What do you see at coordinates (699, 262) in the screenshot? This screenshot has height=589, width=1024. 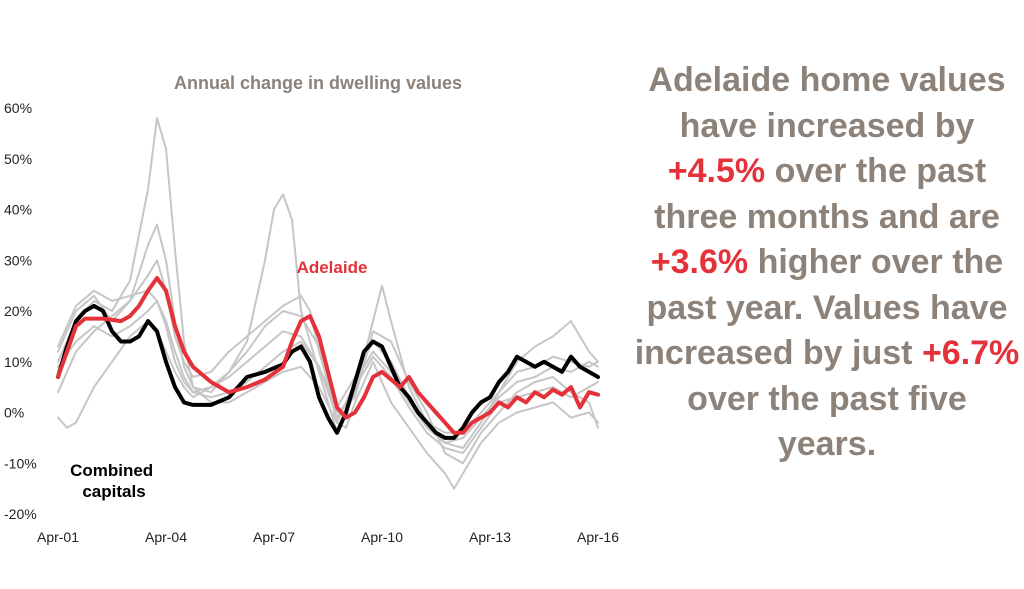 I see `summary-value-one-year: +3.6%` at bounding box center [699, 262].